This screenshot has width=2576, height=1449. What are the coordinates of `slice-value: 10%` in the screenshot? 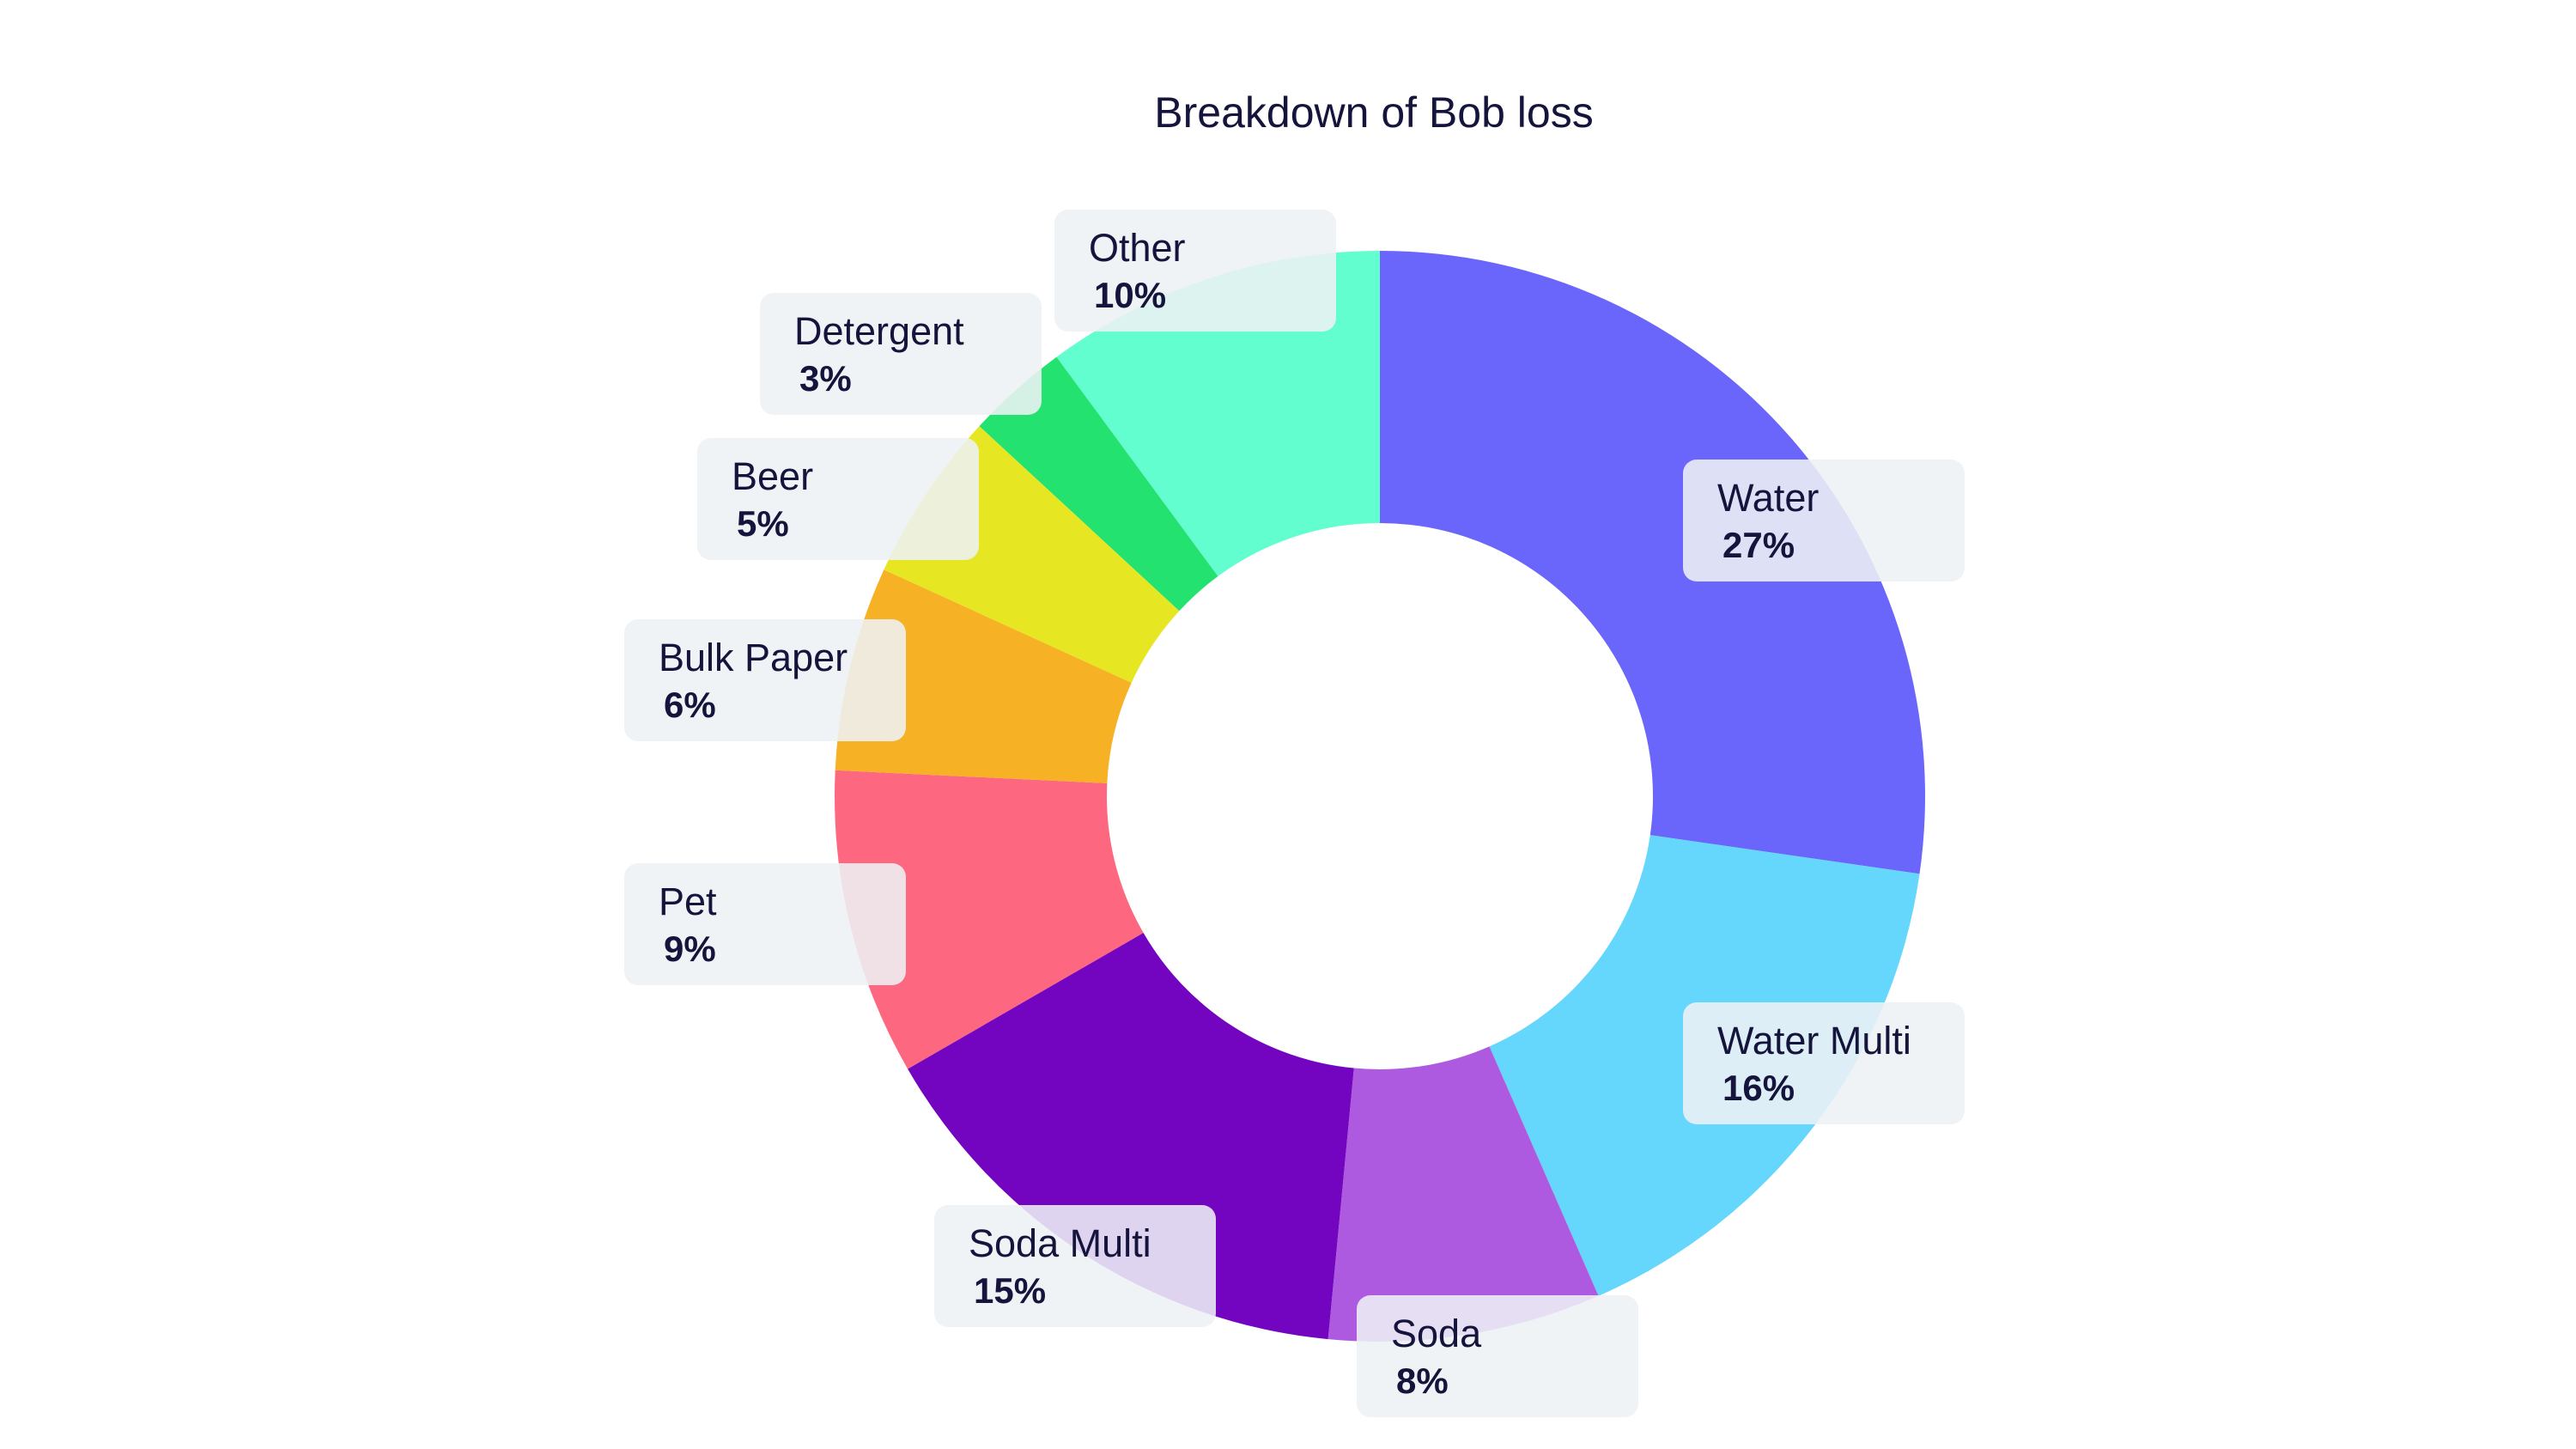 It's located at (1130, 295).